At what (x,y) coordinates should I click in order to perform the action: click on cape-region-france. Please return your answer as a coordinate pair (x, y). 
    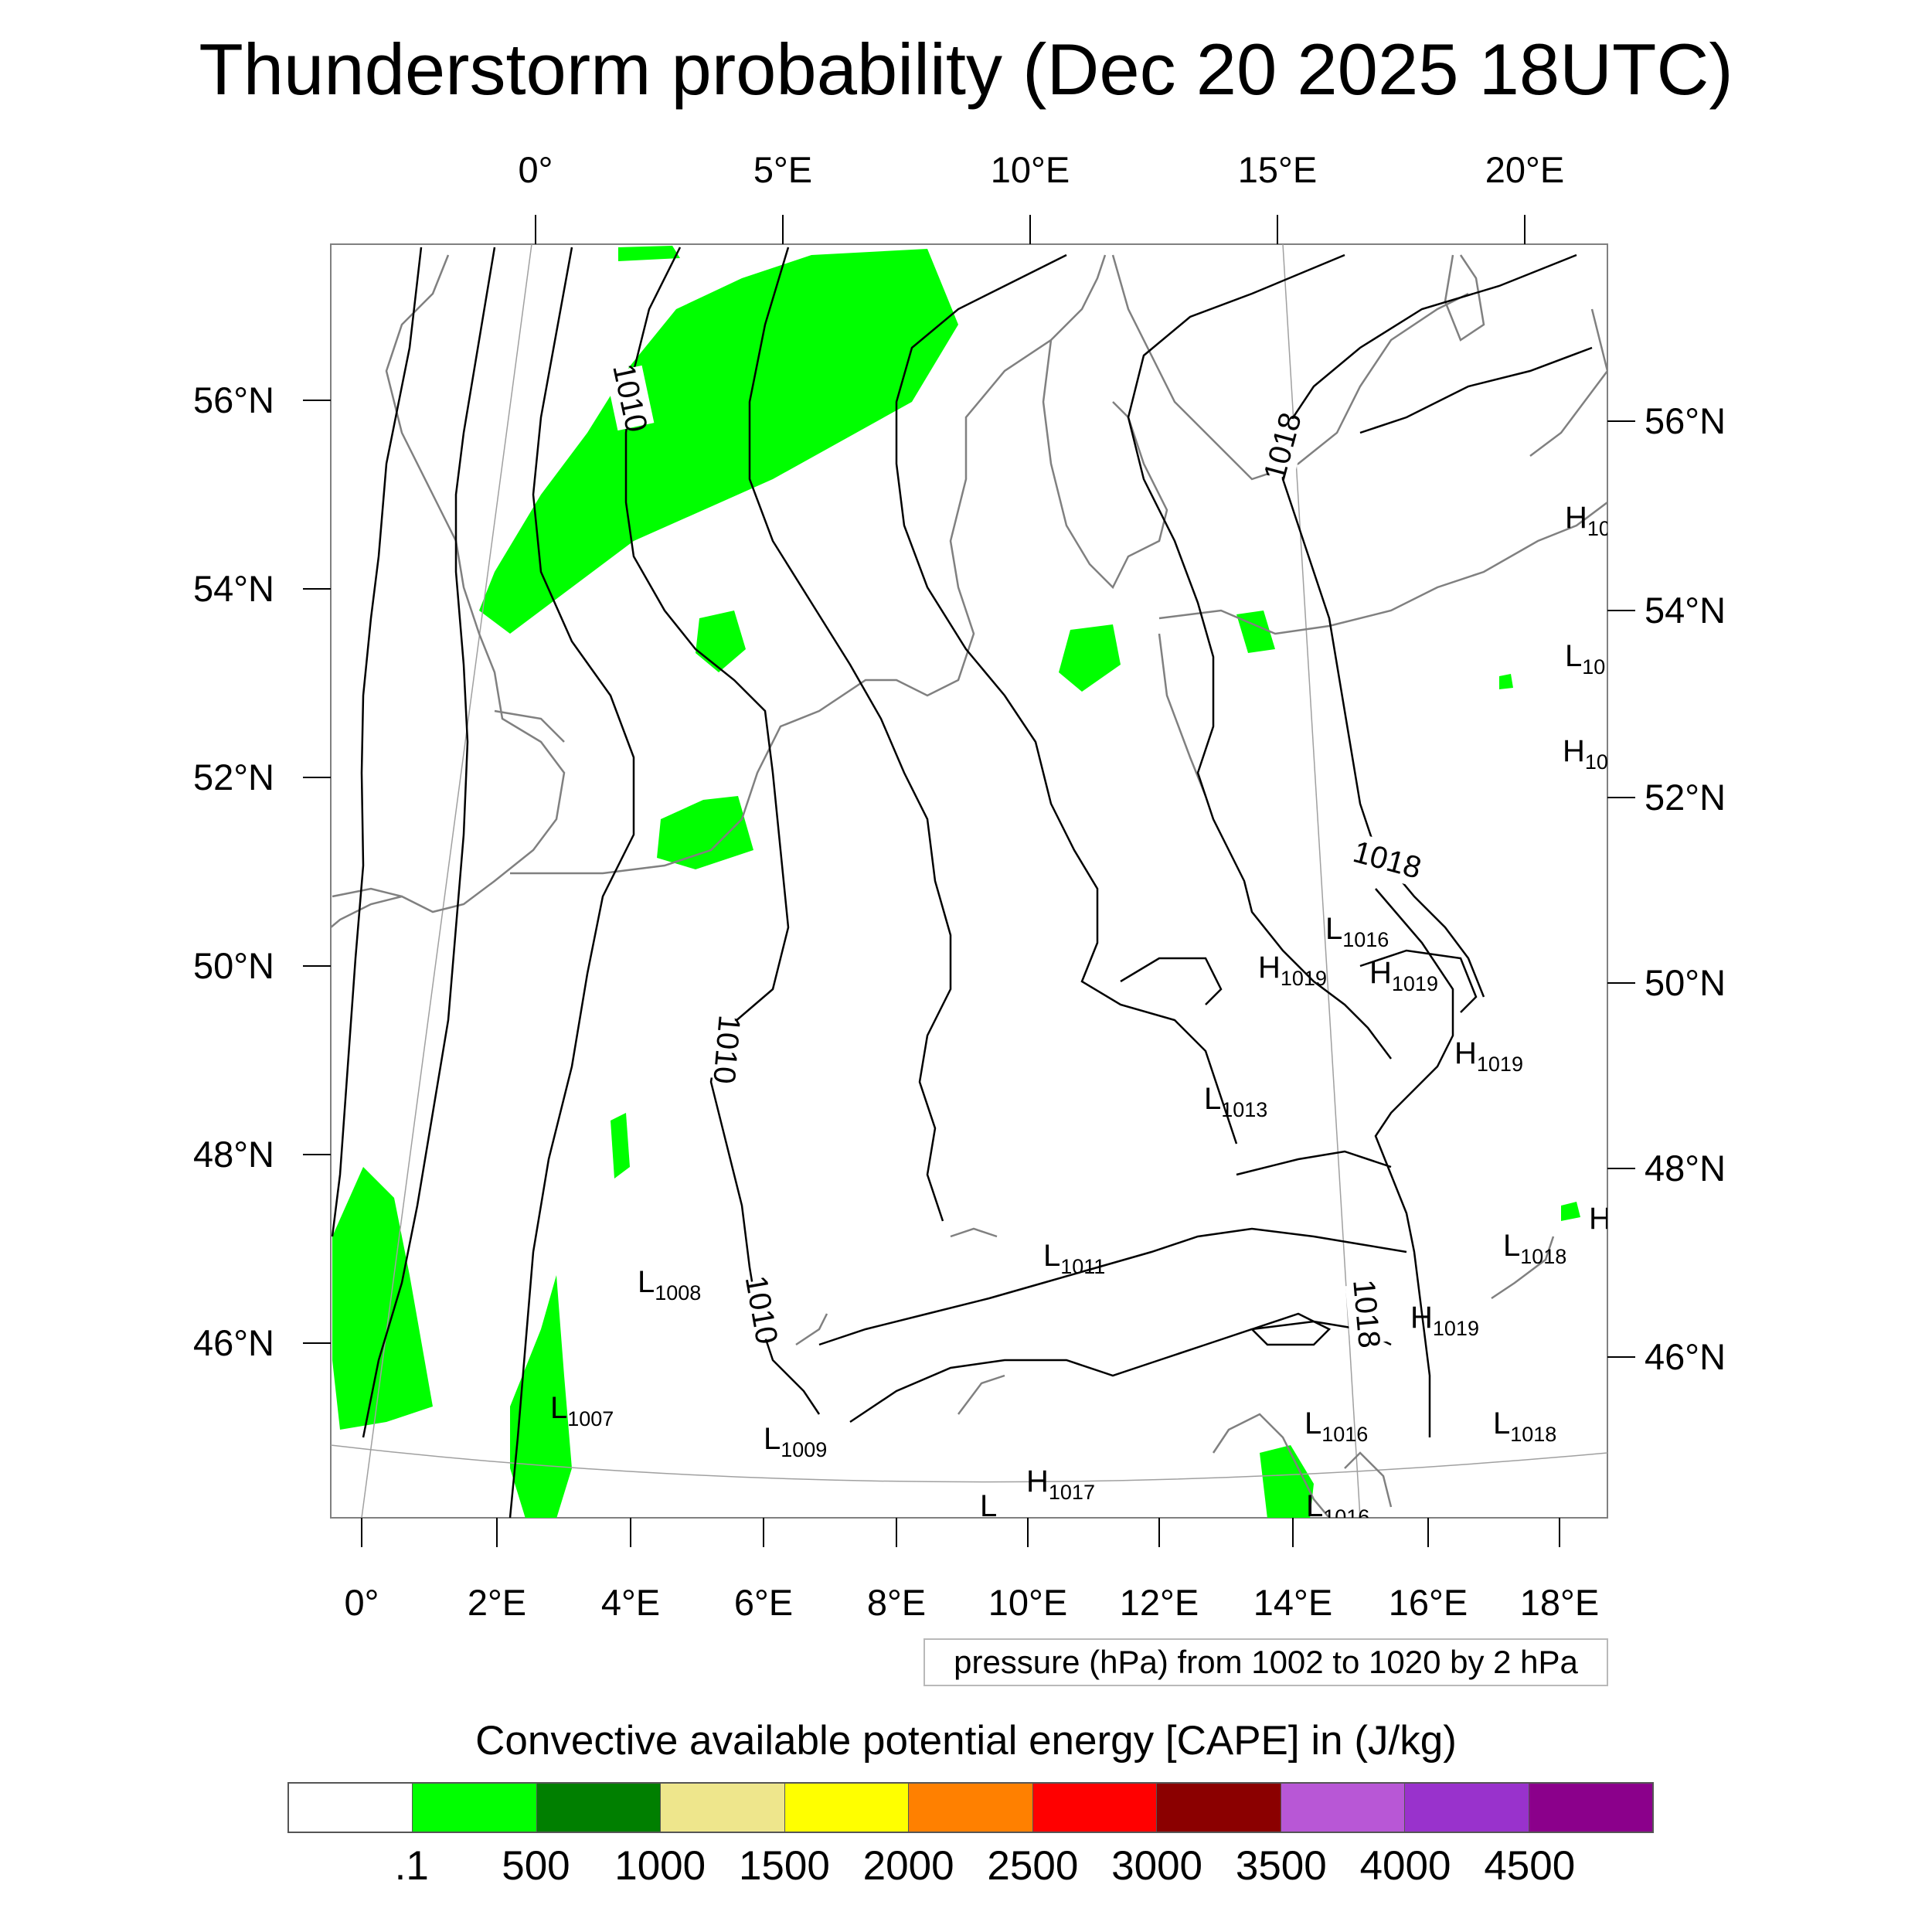
    Looking at the image, I should click on (620, 1146).